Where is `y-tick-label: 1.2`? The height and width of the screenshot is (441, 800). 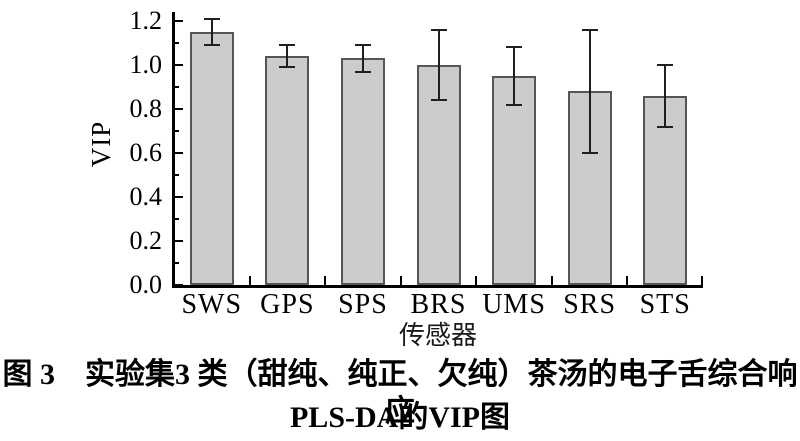
y-tick-label: 1.2 is located at coordinates (146, 20).